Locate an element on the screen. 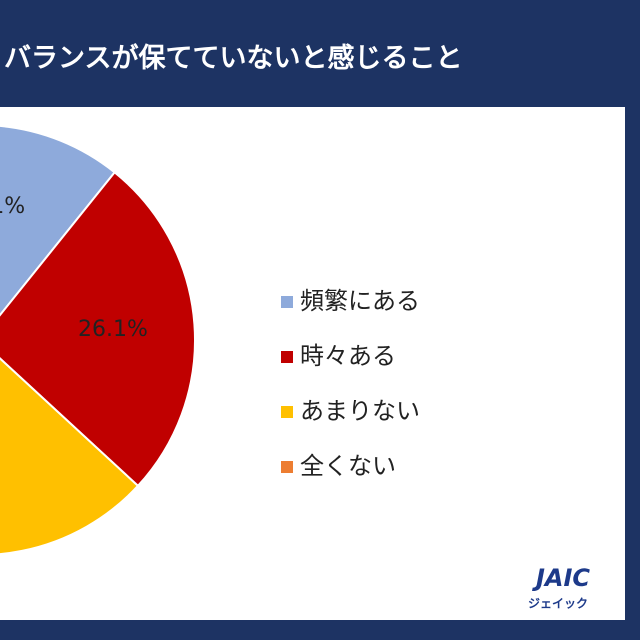 The width and height of the screenshot is (640, 640). data-label: 19.1% is located at coordinates (12, 206).